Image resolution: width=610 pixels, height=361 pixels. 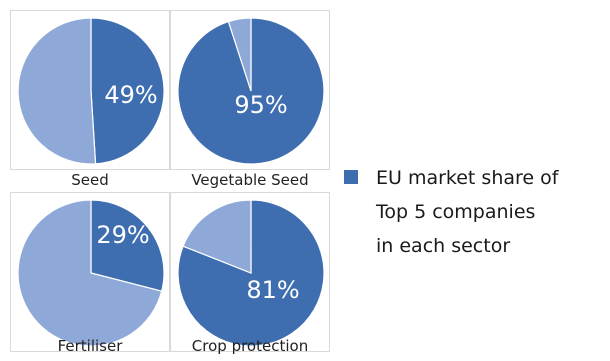 What do you see at coordinates (57, 91) in the screenshot?
I see `pie-slice-seed-rest` at bounding box center [57, 91].